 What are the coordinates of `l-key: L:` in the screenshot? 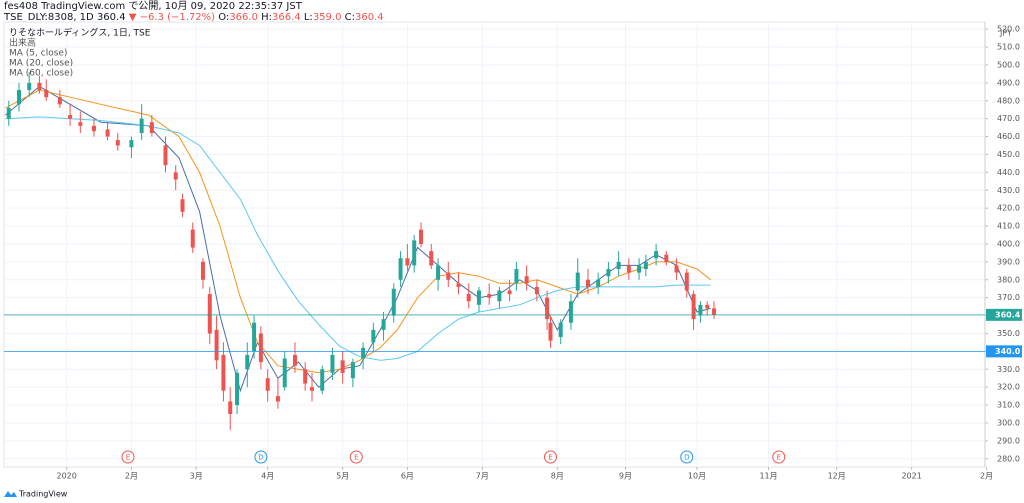 It's located at (308, 17).